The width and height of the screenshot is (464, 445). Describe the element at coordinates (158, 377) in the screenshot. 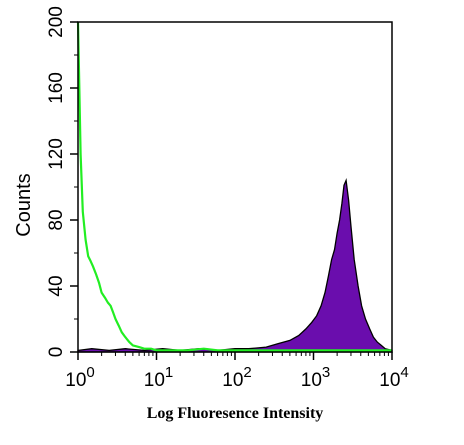

I see `x-tick-label: 10¹` at that location.